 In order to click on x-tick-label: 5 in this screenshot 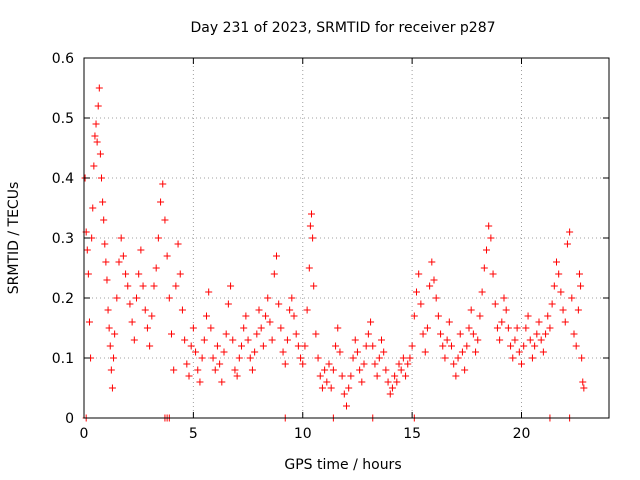, I will do `click(193, 434)`.